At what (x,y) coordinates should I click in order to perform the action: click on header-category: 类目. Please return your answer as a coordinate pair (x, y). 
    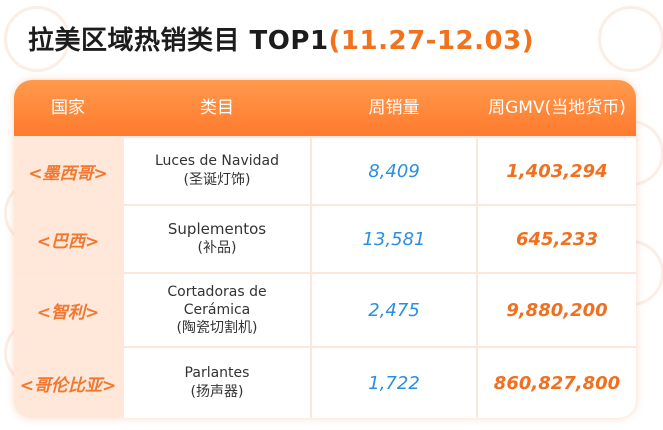
    Looking at the image, I should click on (217, 108).